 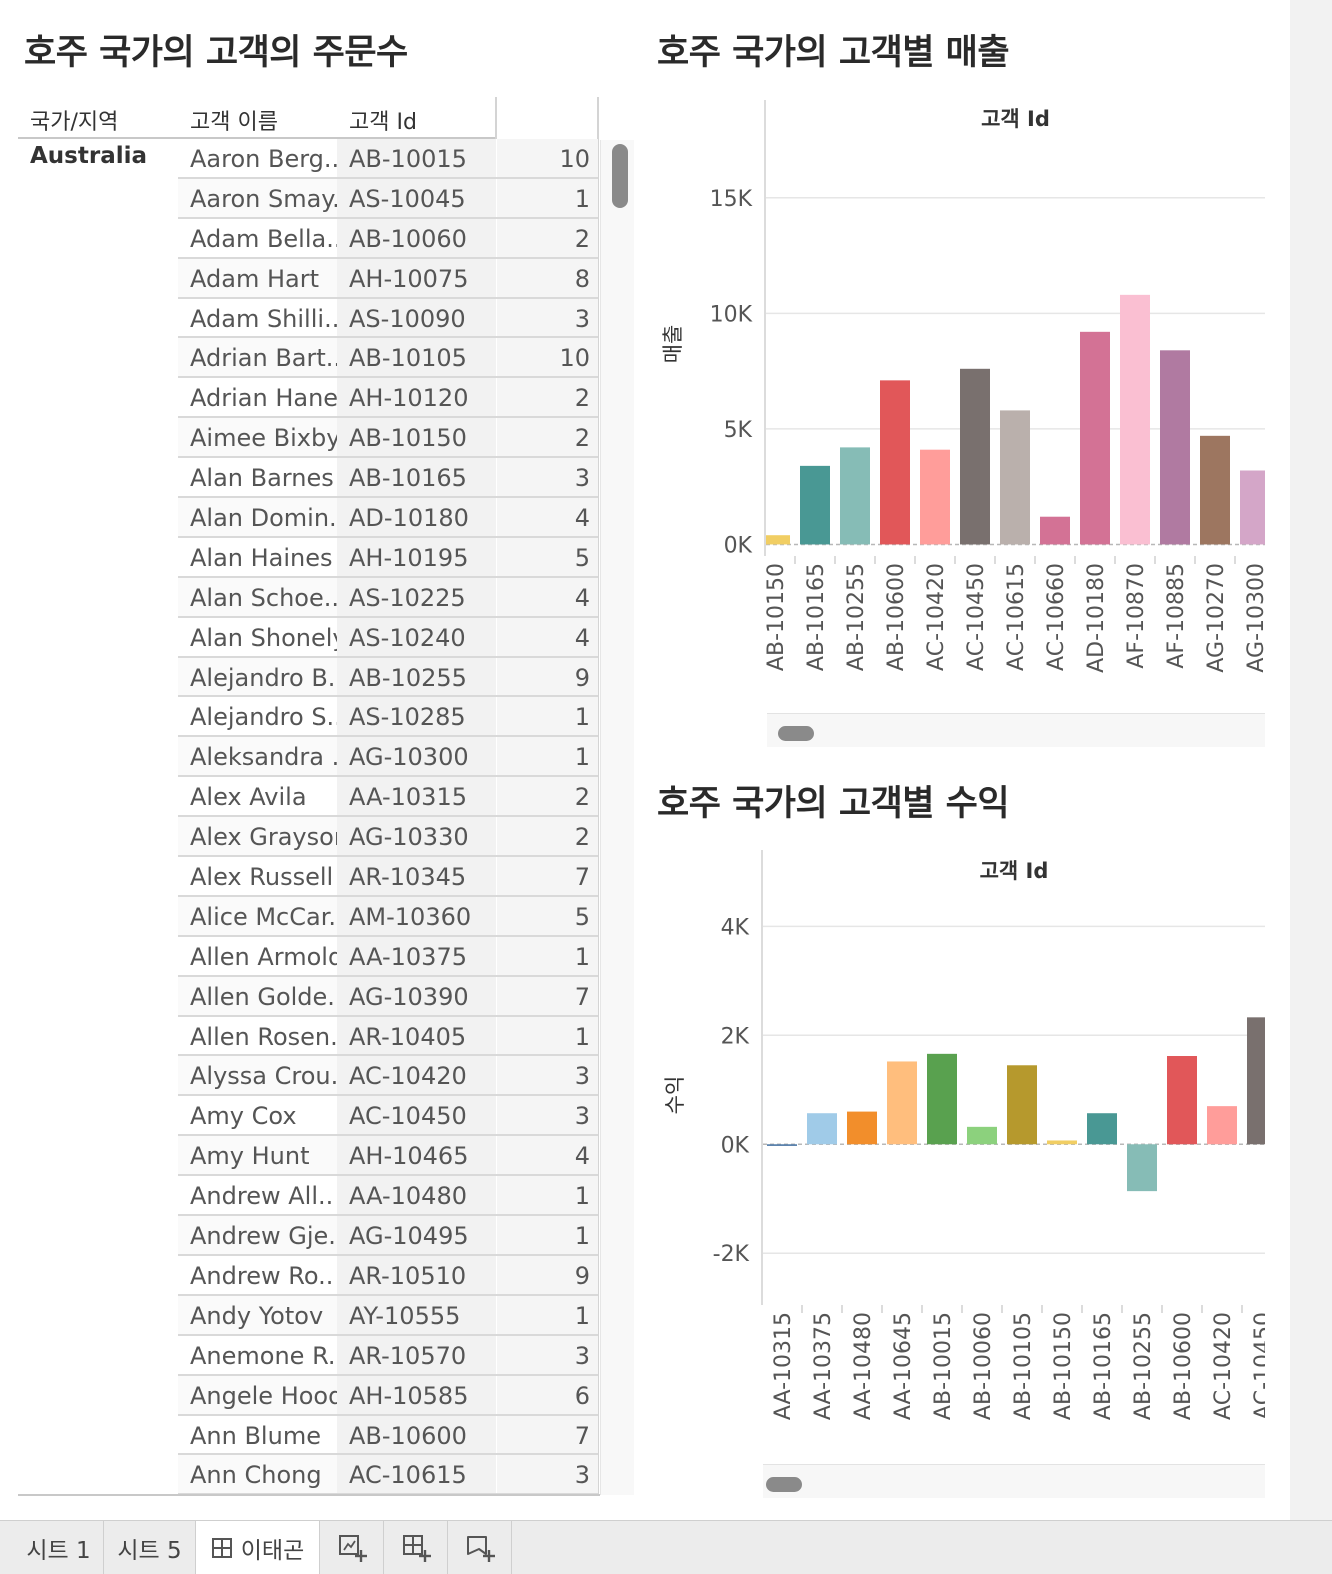 What do you see at coordinates (416, 1236) in the screenshot?
I see `customer-id-cell: AG-10495` at bounding box center [416, 1236].